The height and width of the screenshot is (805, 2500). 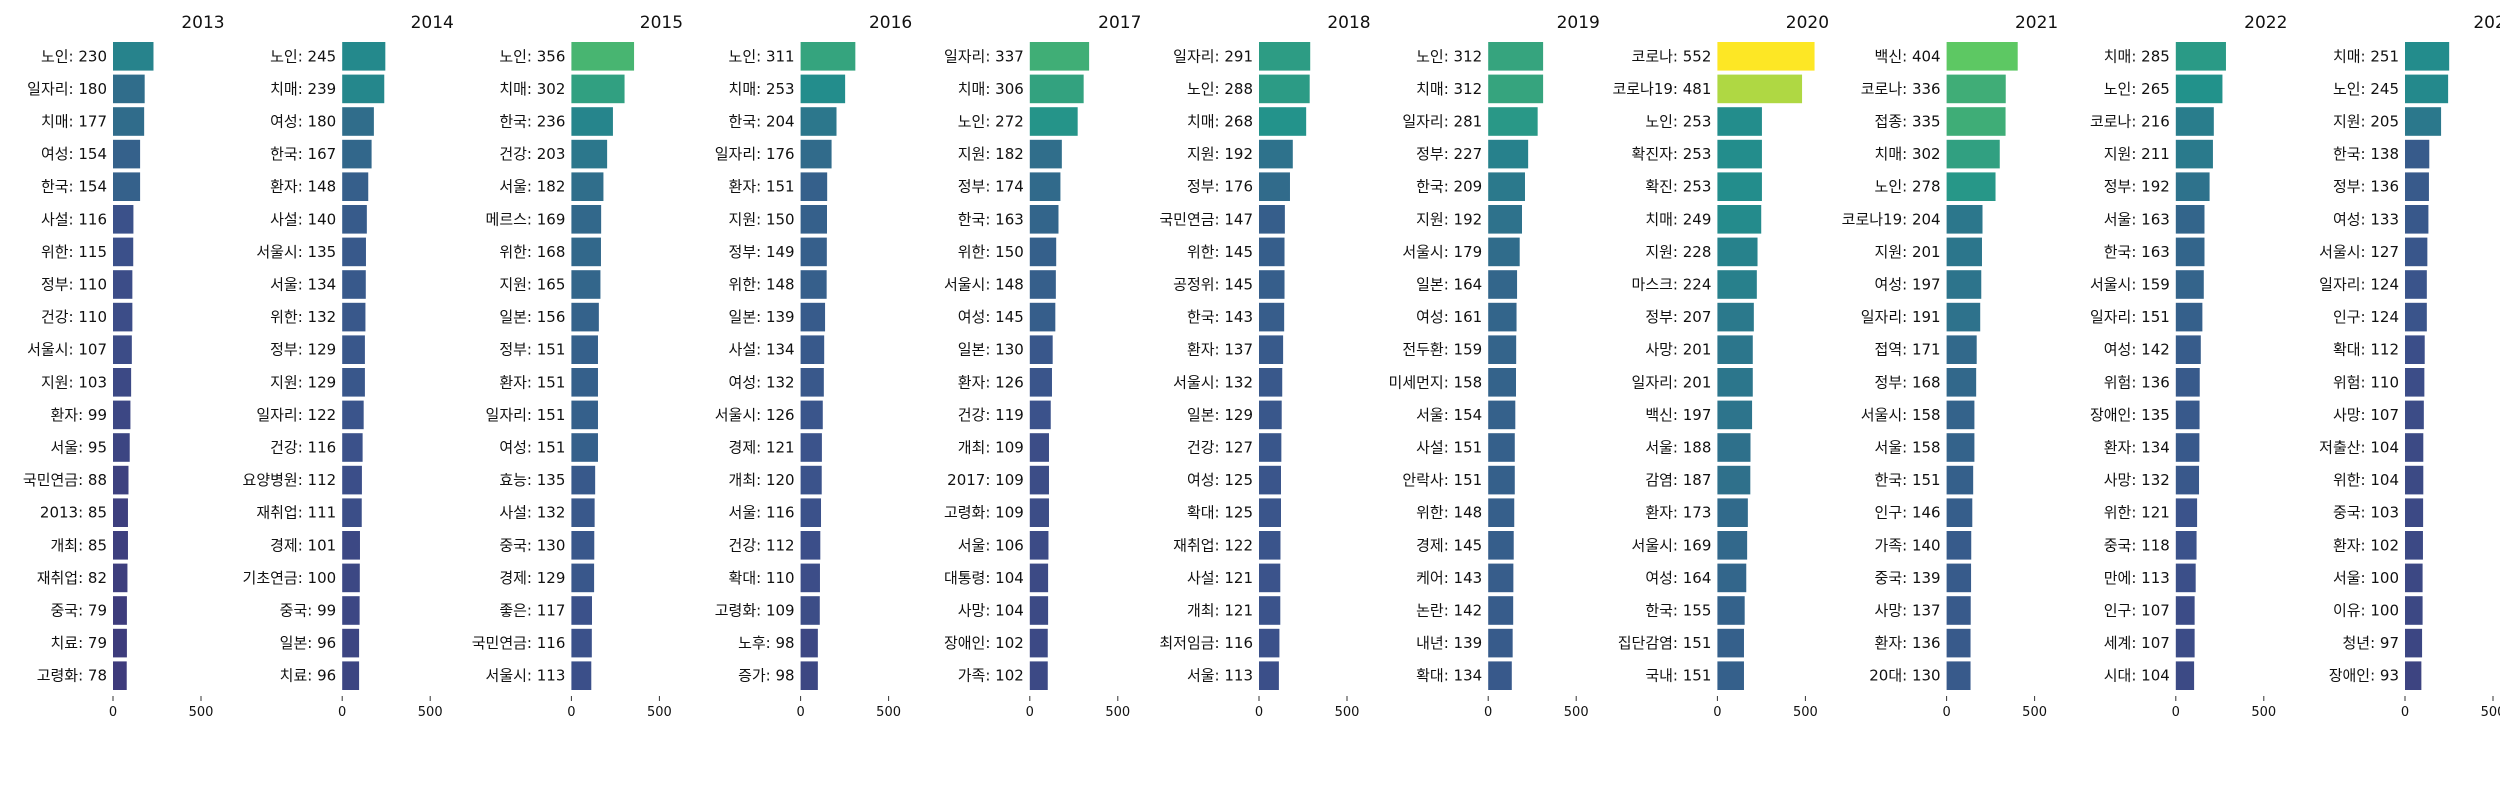 What do you see at coordinates (1449, 676) in the screenshot?
I see `bar-label: 확대: 134` at bounding box center [1449, 676].